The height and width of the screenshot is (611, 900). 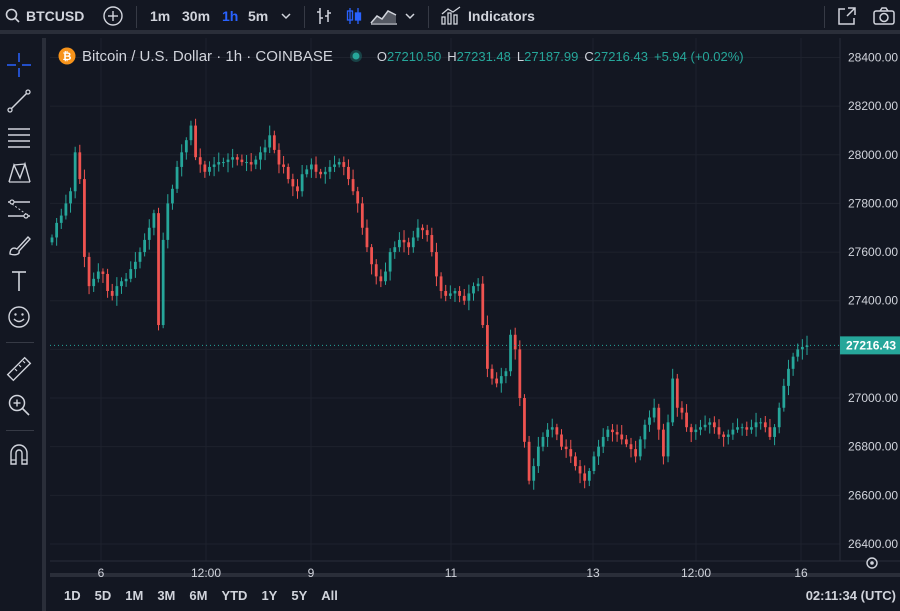 What do you see at coordinates (19, 137) in the screenshot?
I see `fib-tool` at bounding box center [19, 137].